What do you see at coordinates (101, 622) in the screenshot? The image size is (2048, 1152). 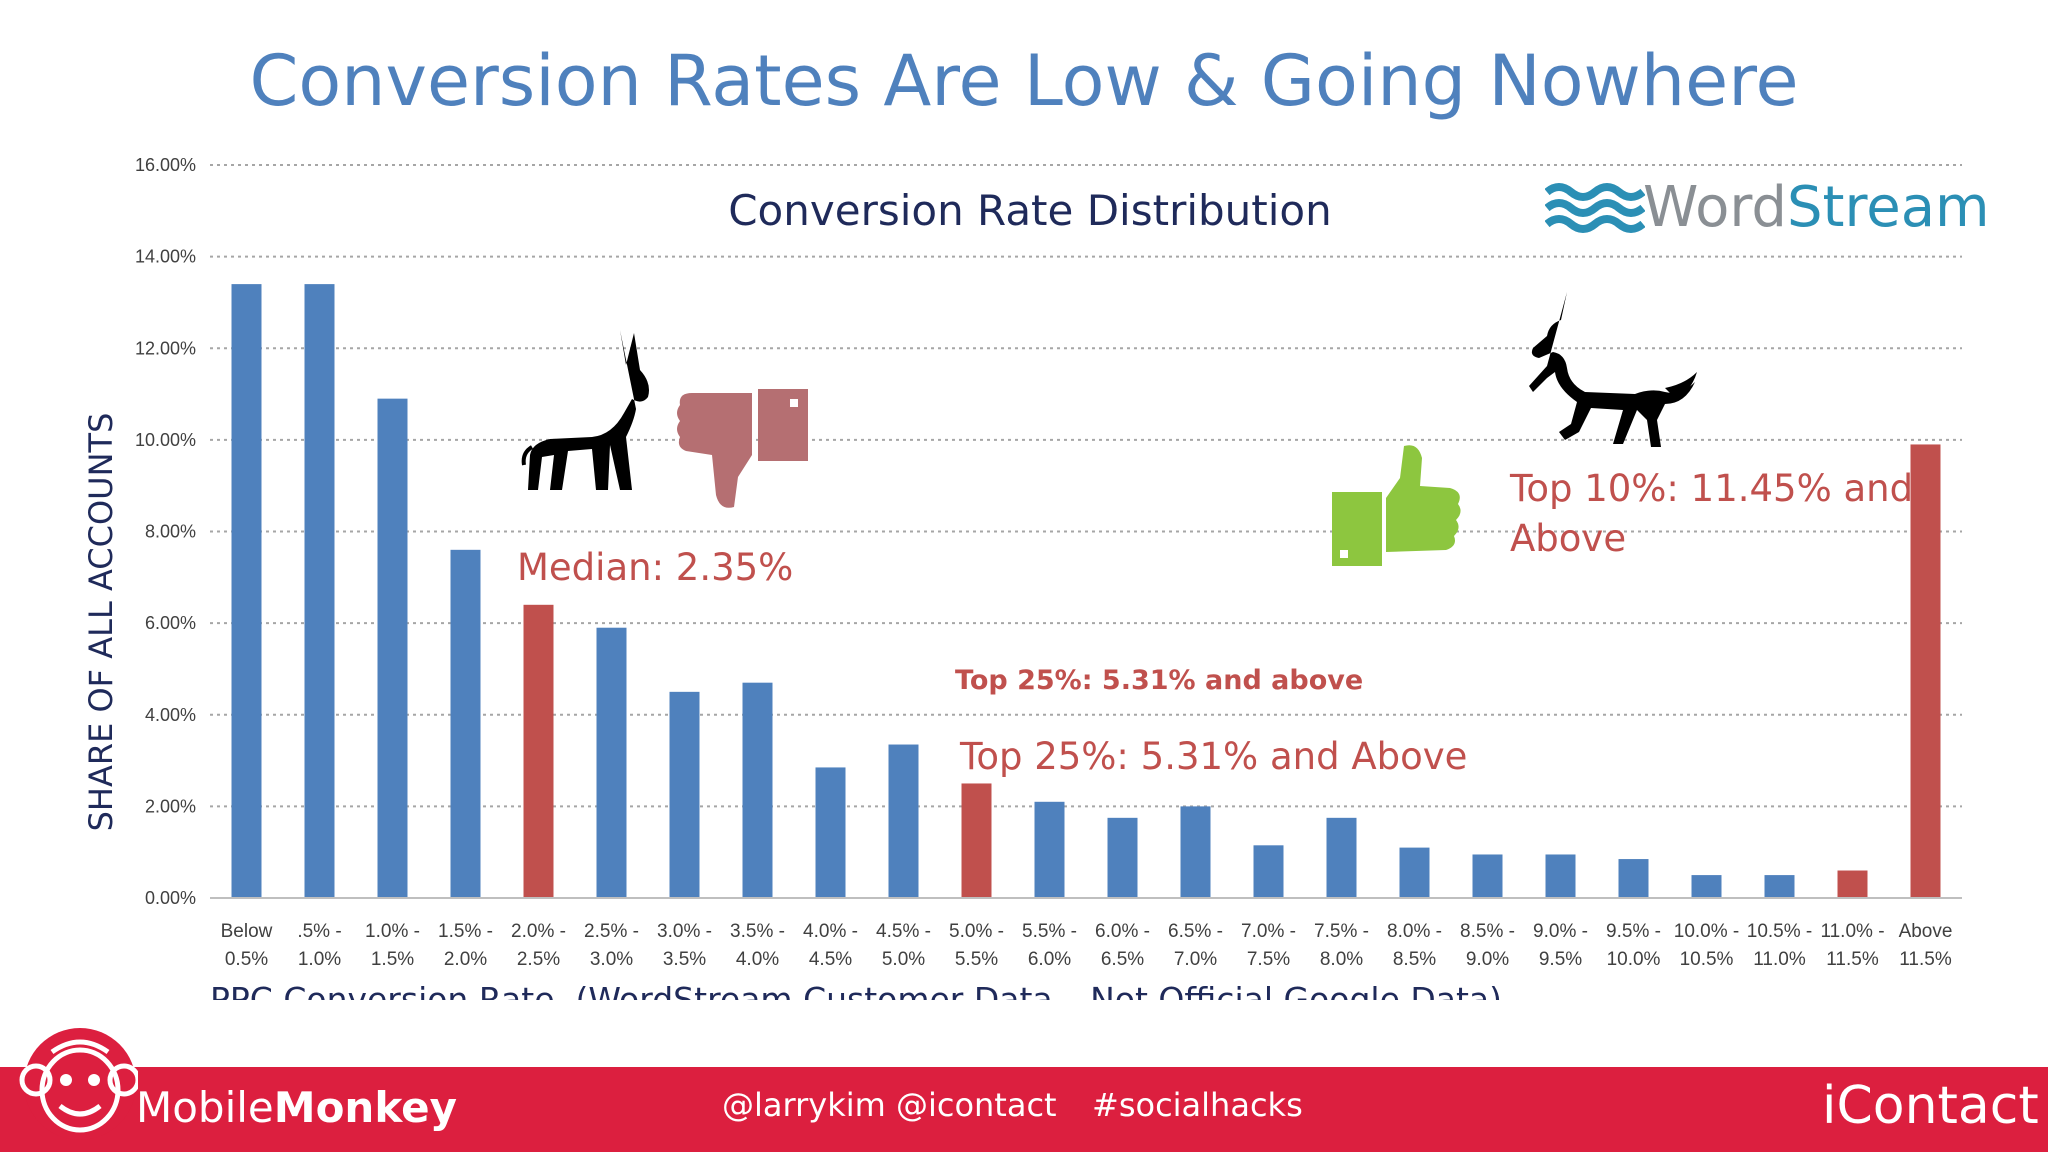 I see `y-axis-label: SHARE OF ALL ACCOUNTS` at bounding box center [101, 622].